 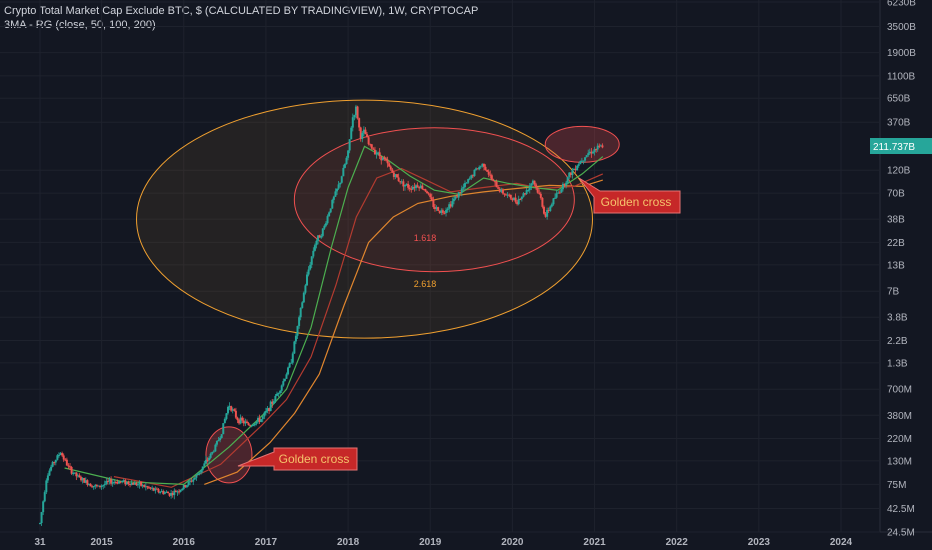 What do you see at coordinates (40, 542) in the screenshot?
I see `x-tick-label: 31` at bounding box center [40, 542].